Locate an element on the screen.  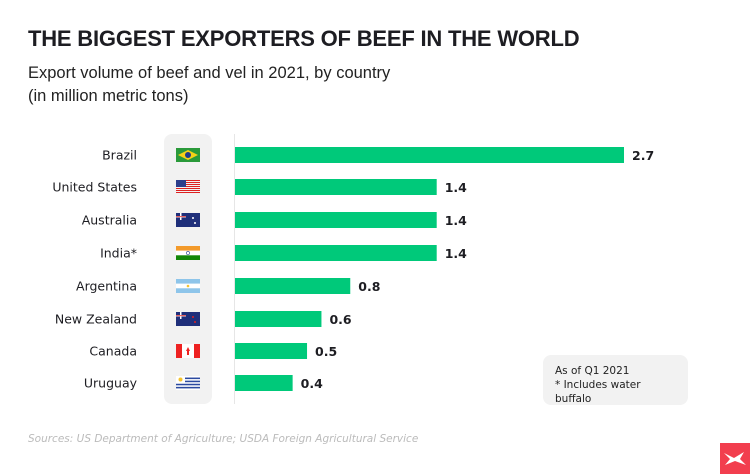
category-label: Uruguay is located at coordinates (111, 383).